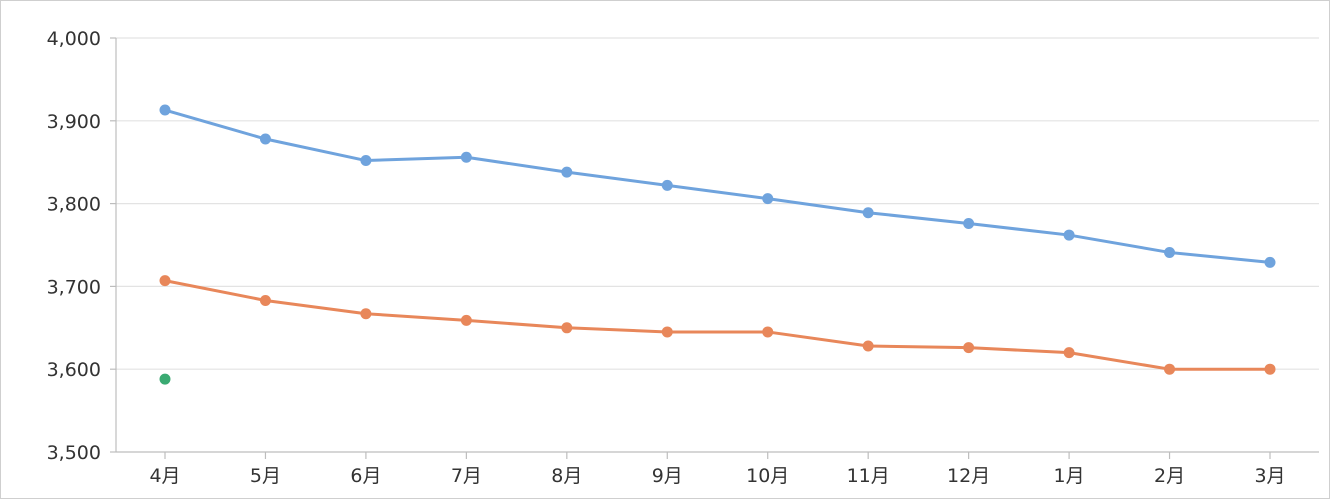 Image resolution: width=1330 pixels, height=500 pixels. Describe the element at coordinates (1269, 476) in the screenshot. I see `x-tick-label: 3月` at that location.